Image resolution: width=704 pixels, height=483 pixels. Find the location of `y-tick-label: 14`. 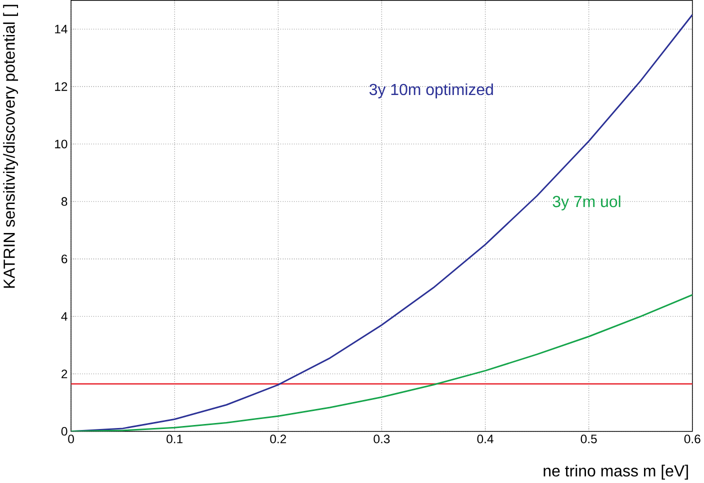

y-tick-label: 14 is located at coordinates (61, 29).